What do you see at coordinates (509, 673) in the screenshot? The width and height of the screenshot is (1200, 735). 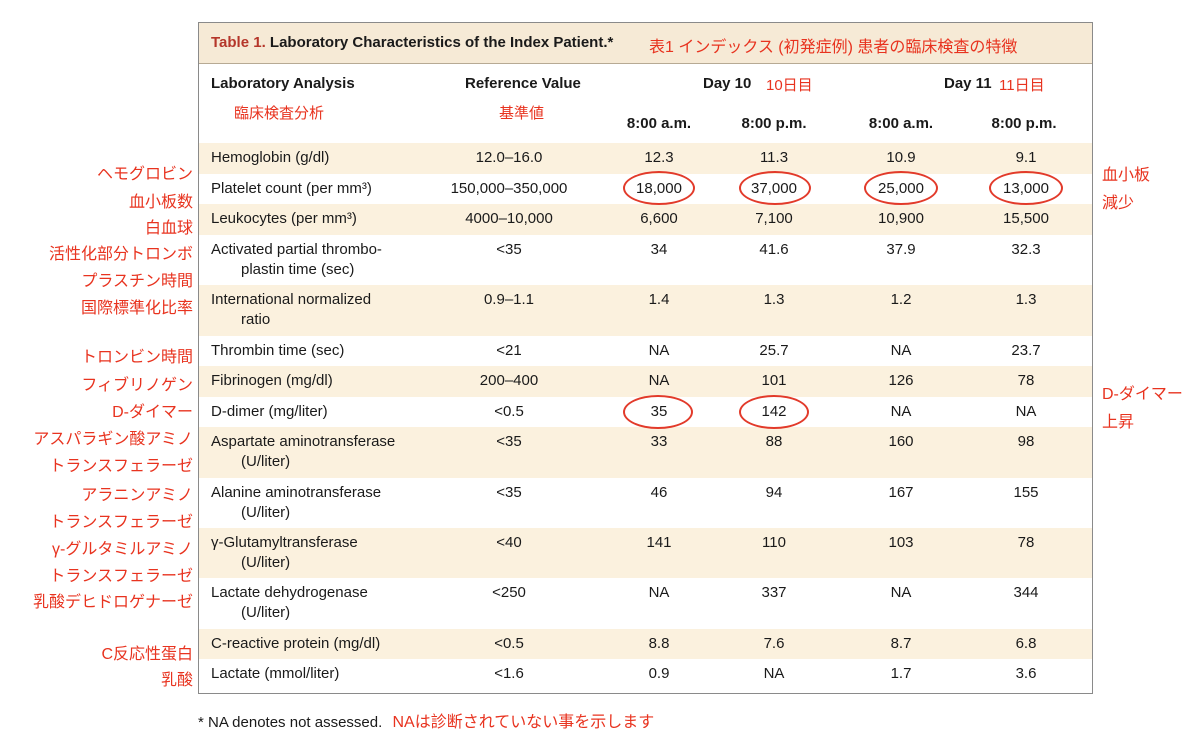 I see `row-reference: <1.6` at bounding box center [509, 673].